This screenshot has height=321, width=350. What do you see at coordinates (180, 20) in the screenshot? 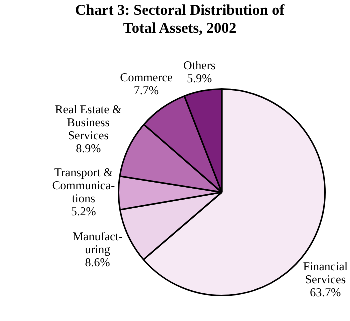
I see `chart-title: Chart 3: Sectoral Distribution of Total Assets, 2002` at bounding box center [180, 20].